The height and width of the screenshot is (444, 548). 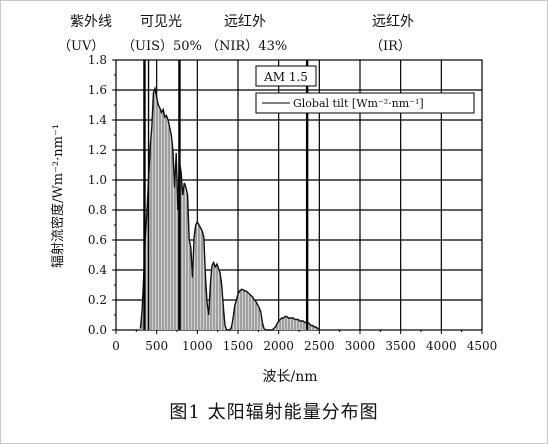 What do you see at coordinates (441, 346) in the screenshot?
I see `x-tick-label: 4000` at bounding box center [441, 346].